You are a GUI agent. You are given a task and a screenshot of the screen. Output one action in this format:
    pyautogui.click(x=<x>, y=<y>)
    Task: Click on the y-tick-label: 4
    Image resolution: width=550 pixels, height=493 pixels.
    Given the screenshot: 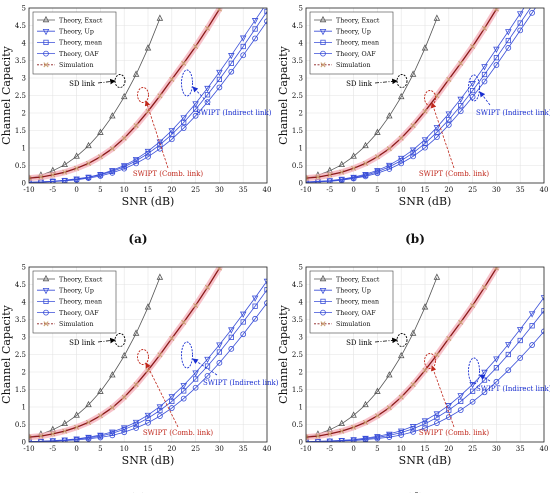 What is the action you would take?
    pyautogui.click(x=301, y=303)
    